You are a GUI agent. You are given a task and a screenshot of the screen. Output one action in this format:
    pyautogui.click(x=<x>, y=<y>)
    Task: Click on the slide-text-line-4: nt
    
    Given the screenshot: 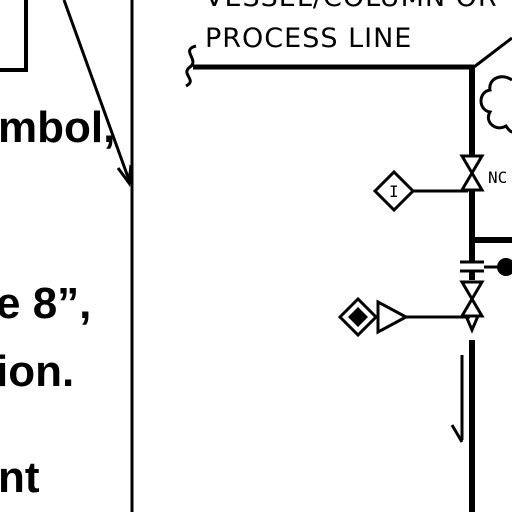 What is the action you would take?
    pyautogui.click(x=20, y=477)
    